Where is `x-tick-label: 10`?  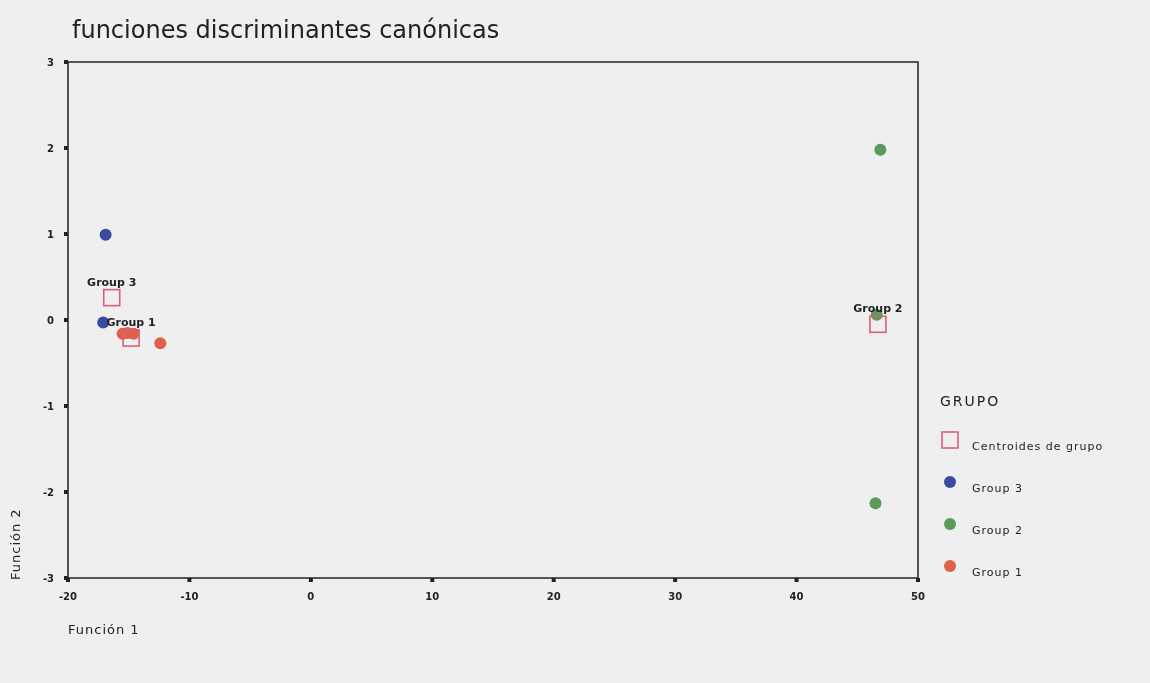 x-tick-label: 10 is located at coordinates (432, 596).